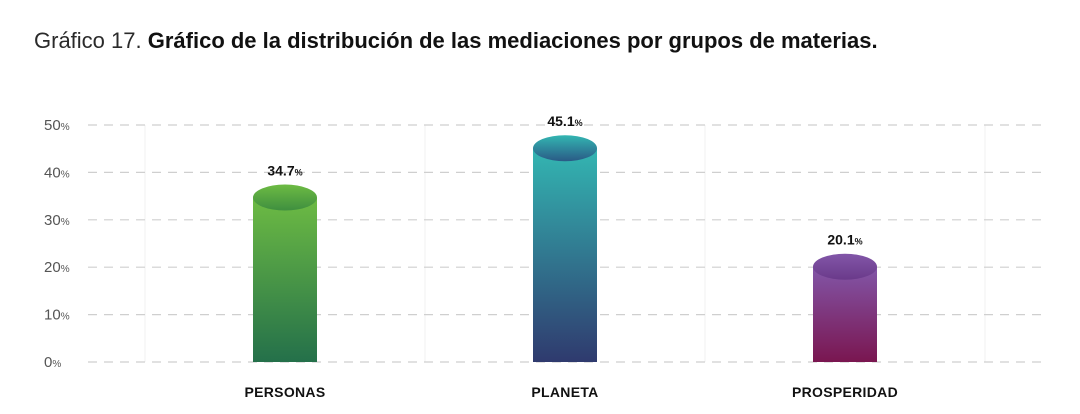  Describe the element at coordinates (845, 392) in the screenshot. I see `x-tick-label: PROSPERIDAD` at that location.